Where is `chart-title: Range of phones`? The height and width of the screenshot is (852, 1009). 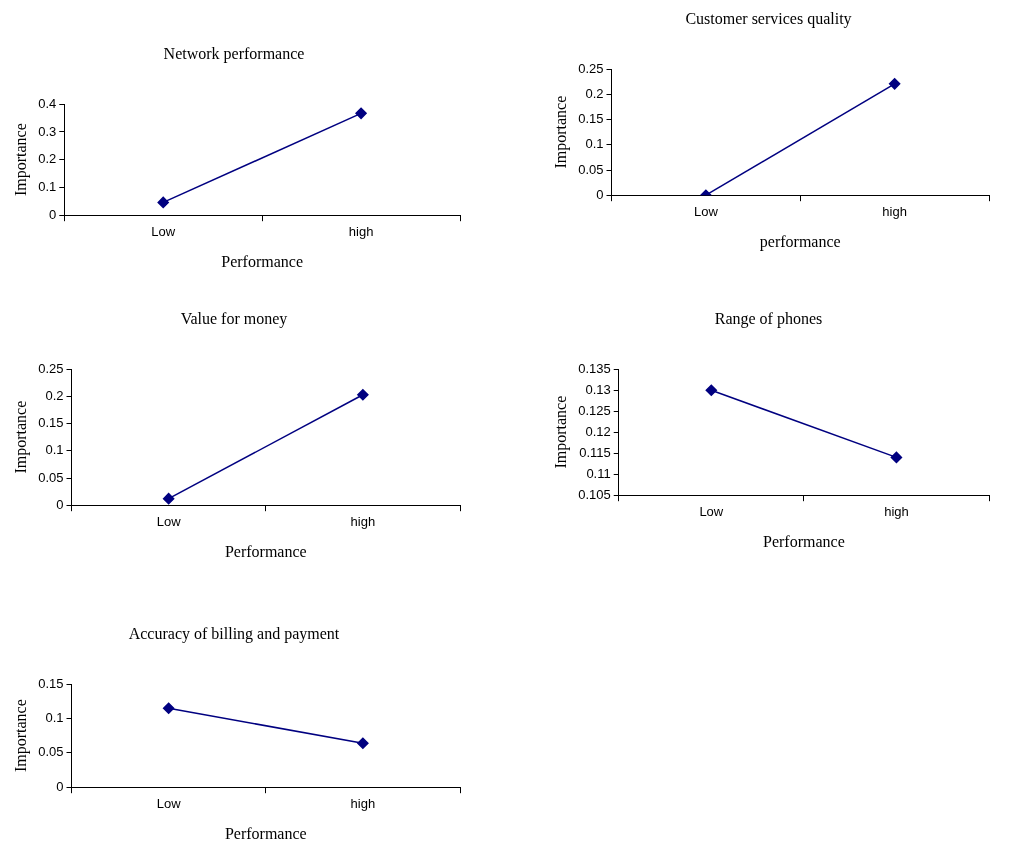 chart-title: Range of phones is located at coordinates (768, 318).